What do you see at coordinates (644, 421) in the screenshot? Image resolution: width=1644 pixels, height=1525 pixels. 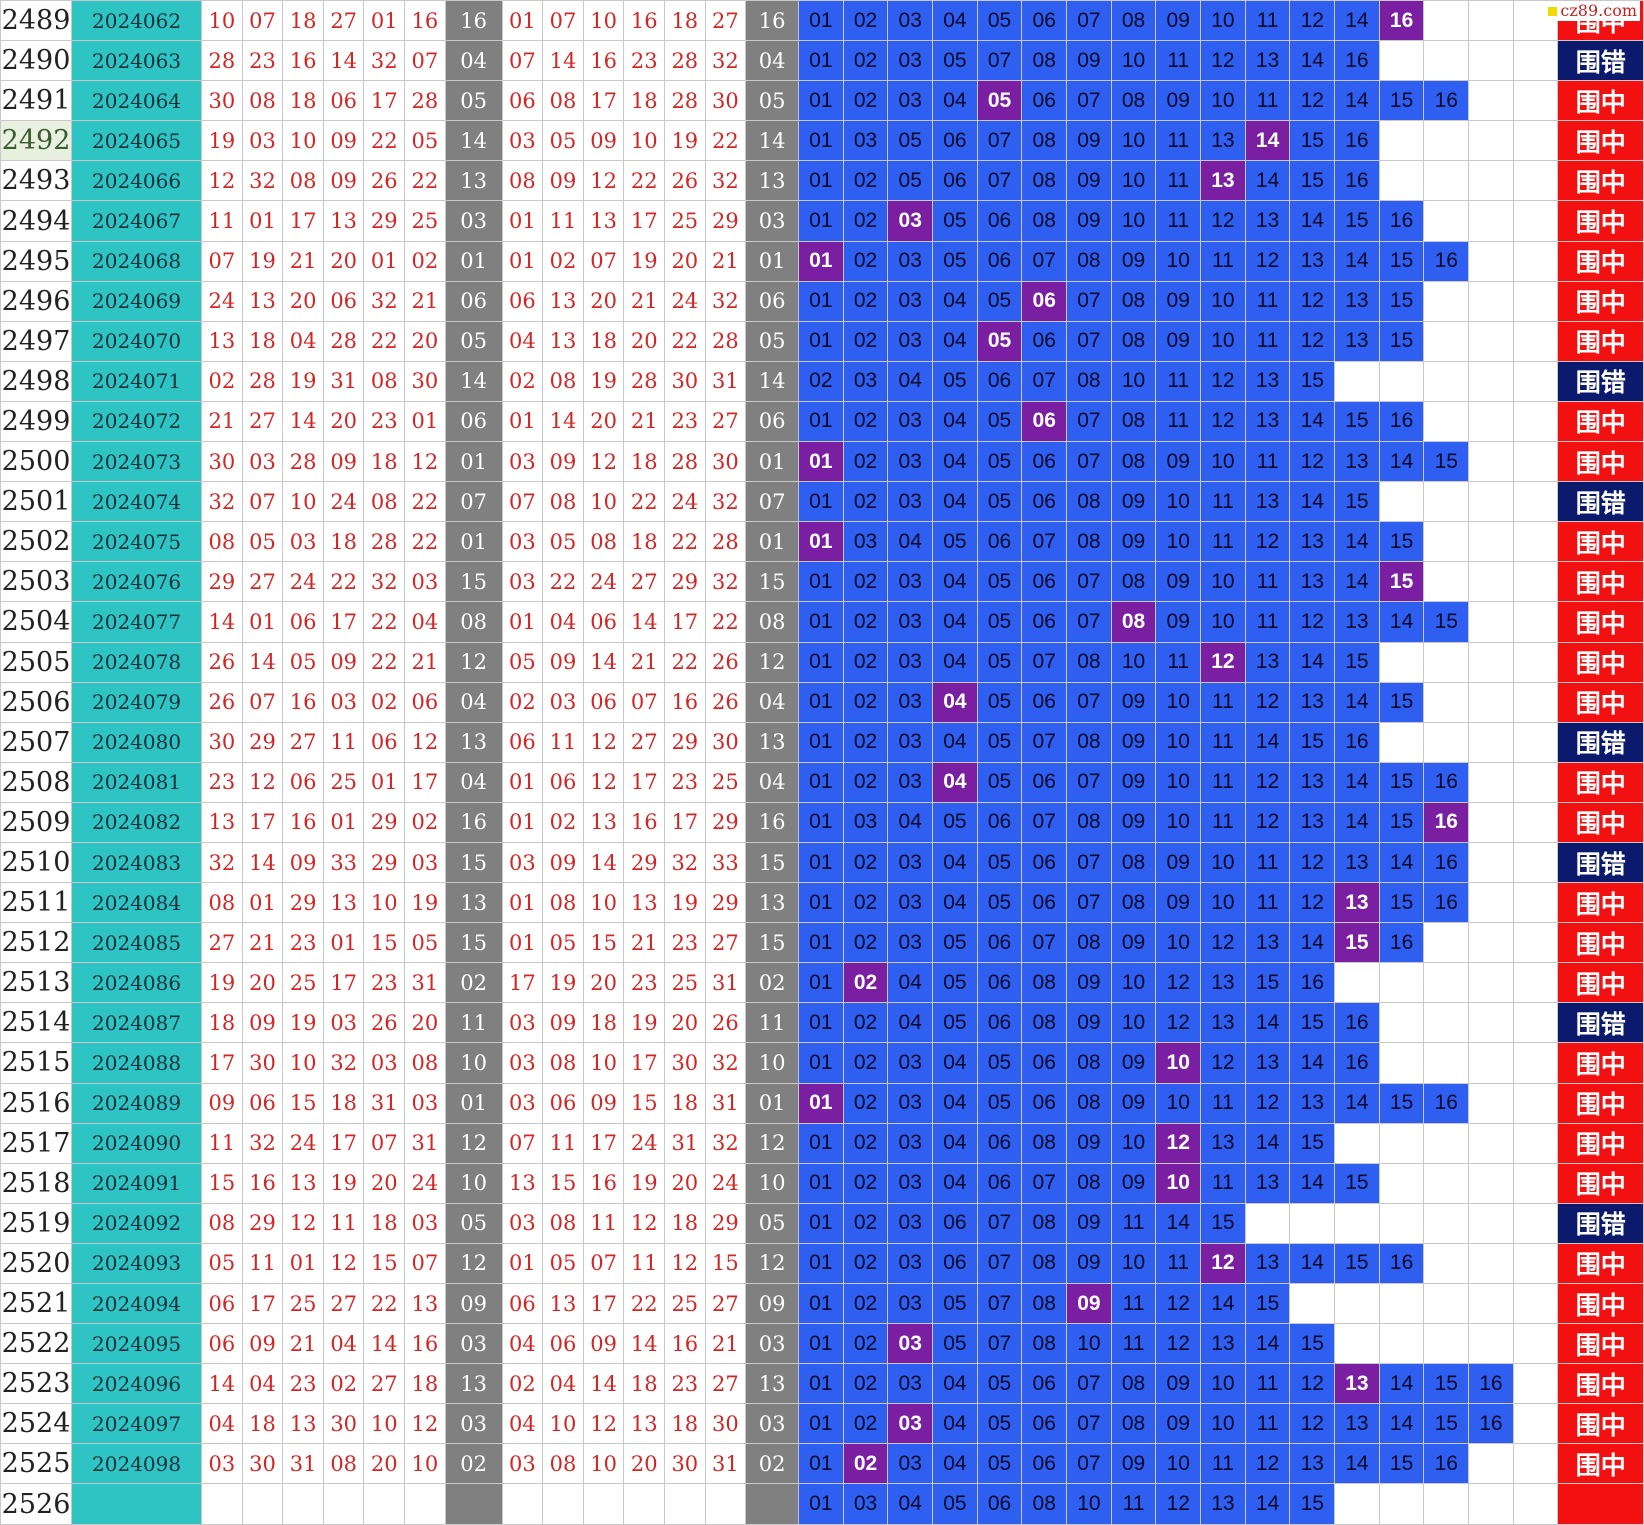 I see `sorted-number-cell: 21` at bounding box center [644, 421].